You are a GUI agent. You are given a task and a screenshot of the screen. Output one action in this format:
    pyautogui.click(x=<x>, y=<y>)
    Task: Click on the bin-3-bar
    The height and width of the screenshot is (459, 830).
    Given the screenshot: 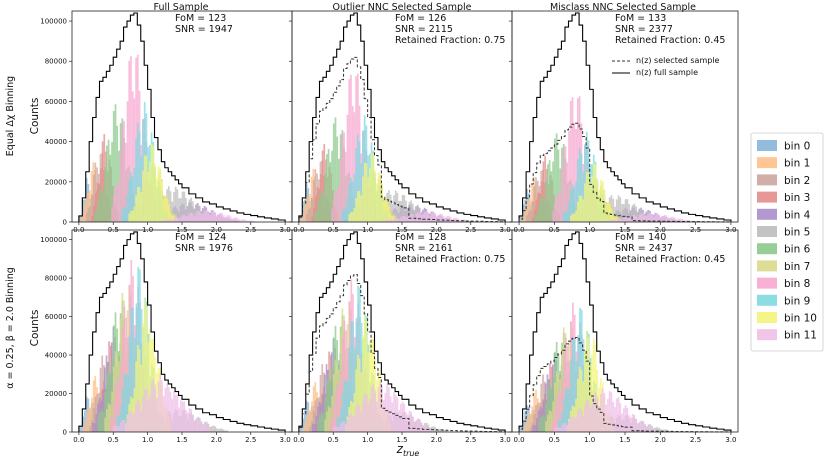 What is the action you would take?
    pyautogui.click(x=315, y=209)
    